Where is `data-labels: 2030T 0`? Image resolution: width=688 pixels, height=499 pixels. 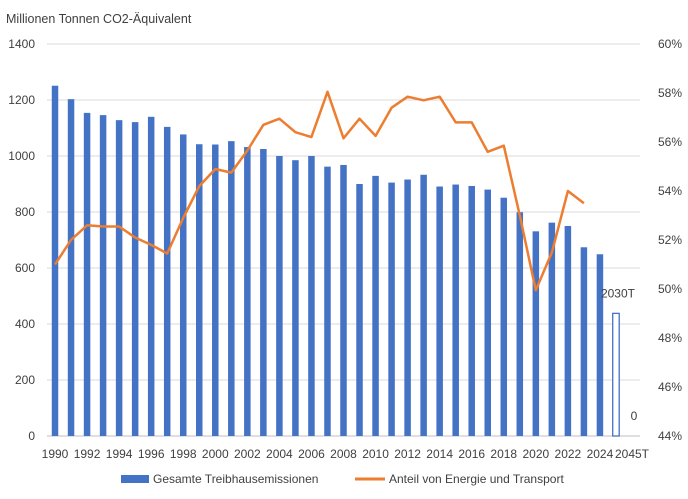 data-labels: 2030T 0 is located at coordinates (619, 354).